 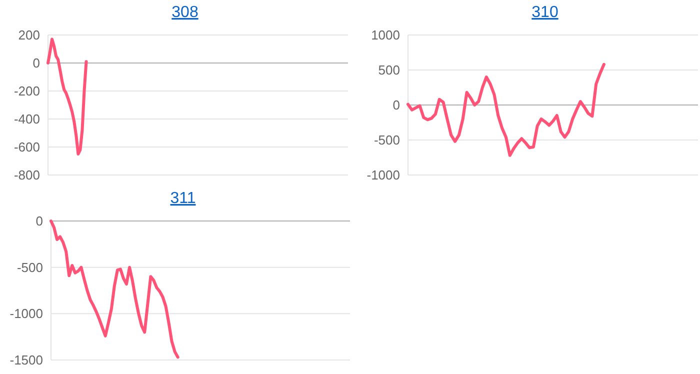 I want to click on y-tick-label: -400, so click(x=27, y=119).